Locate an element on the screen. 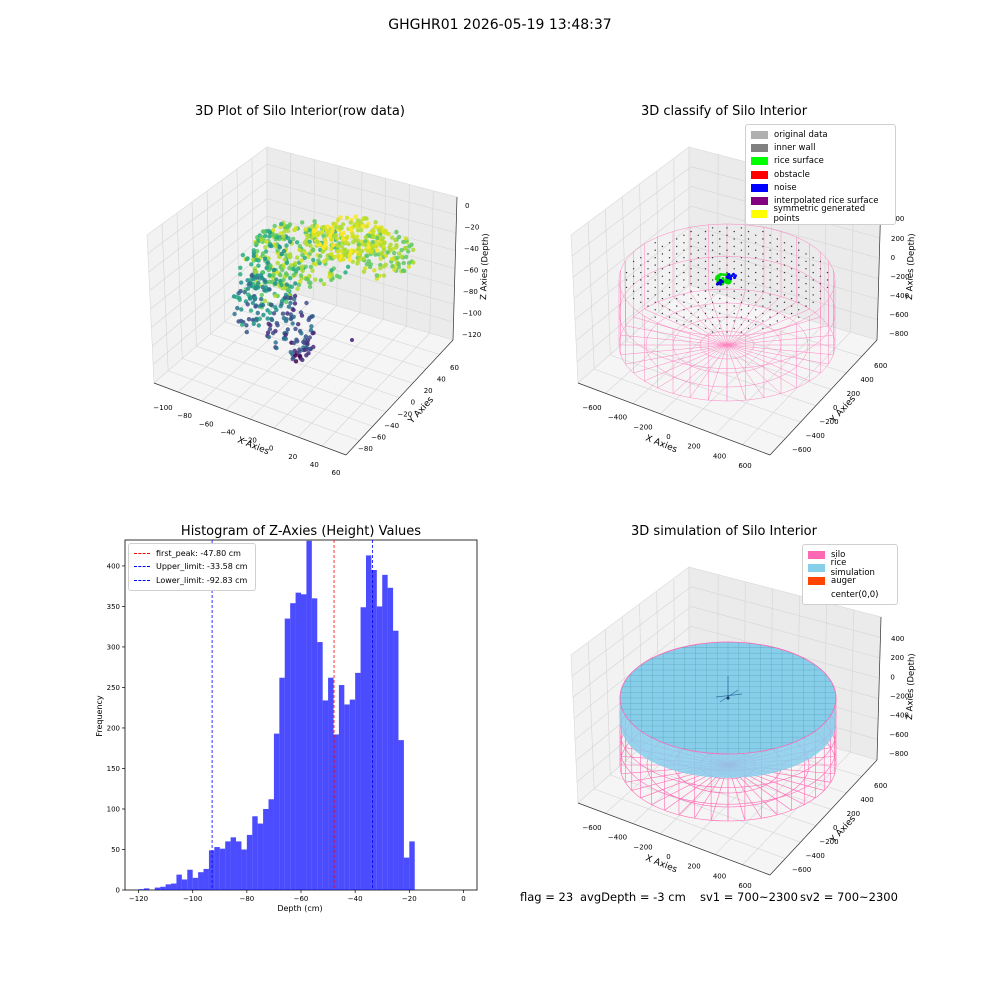 Image resolution: width=1000 pixels, height=1000 pixels. simulation-z-tick-label: 400 is located at coordinates (897, 639).